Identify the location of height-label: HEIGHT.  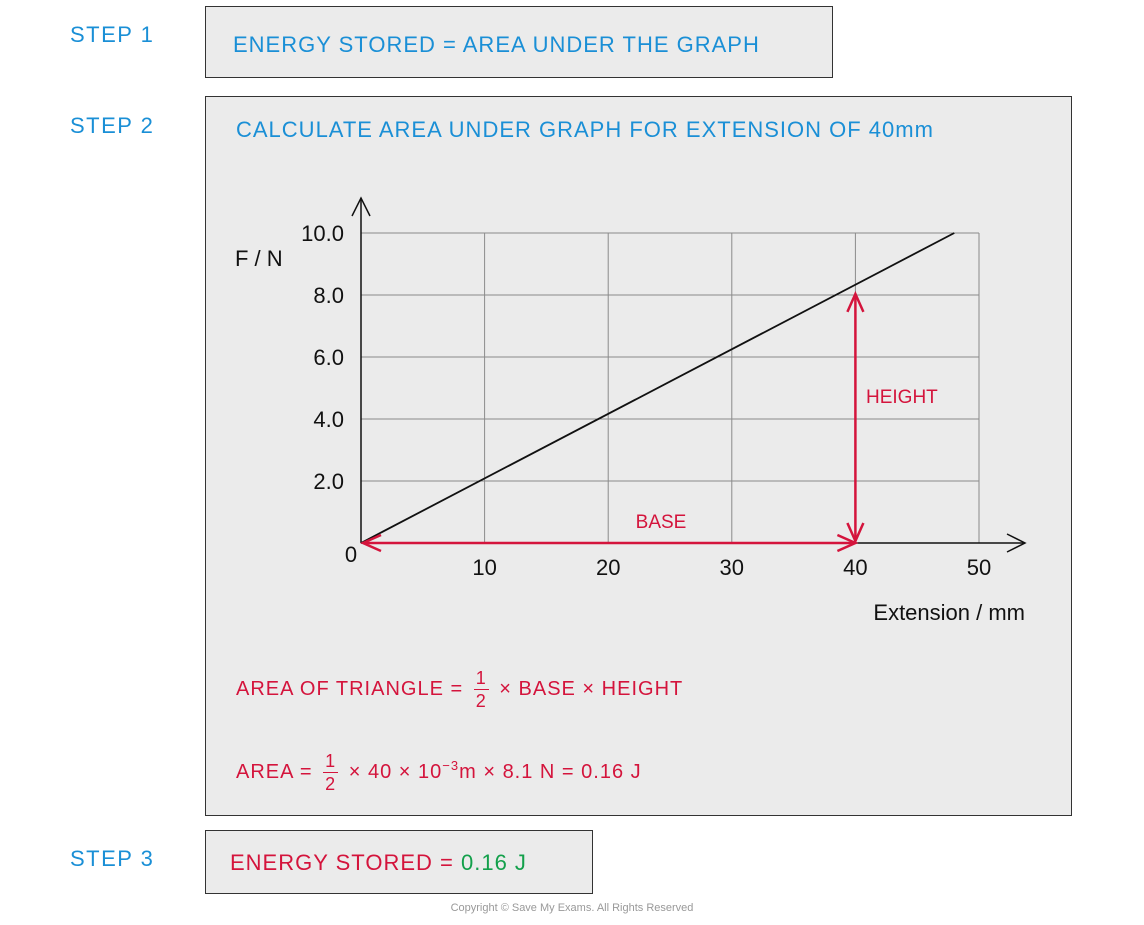
(902, 397).